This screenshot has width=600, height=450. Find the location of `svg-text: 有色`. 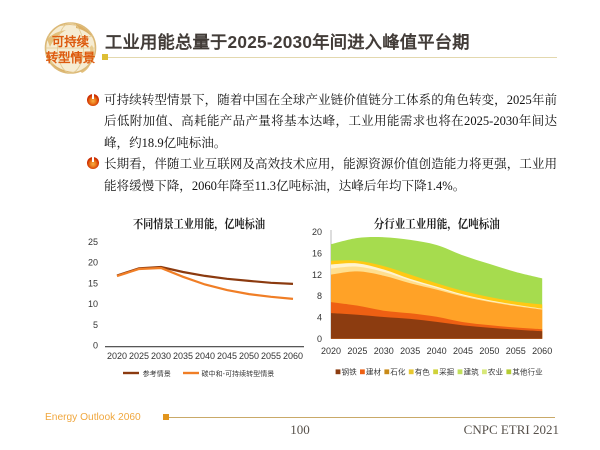

svg-text: 有色 is located at coordinates (423, 371).